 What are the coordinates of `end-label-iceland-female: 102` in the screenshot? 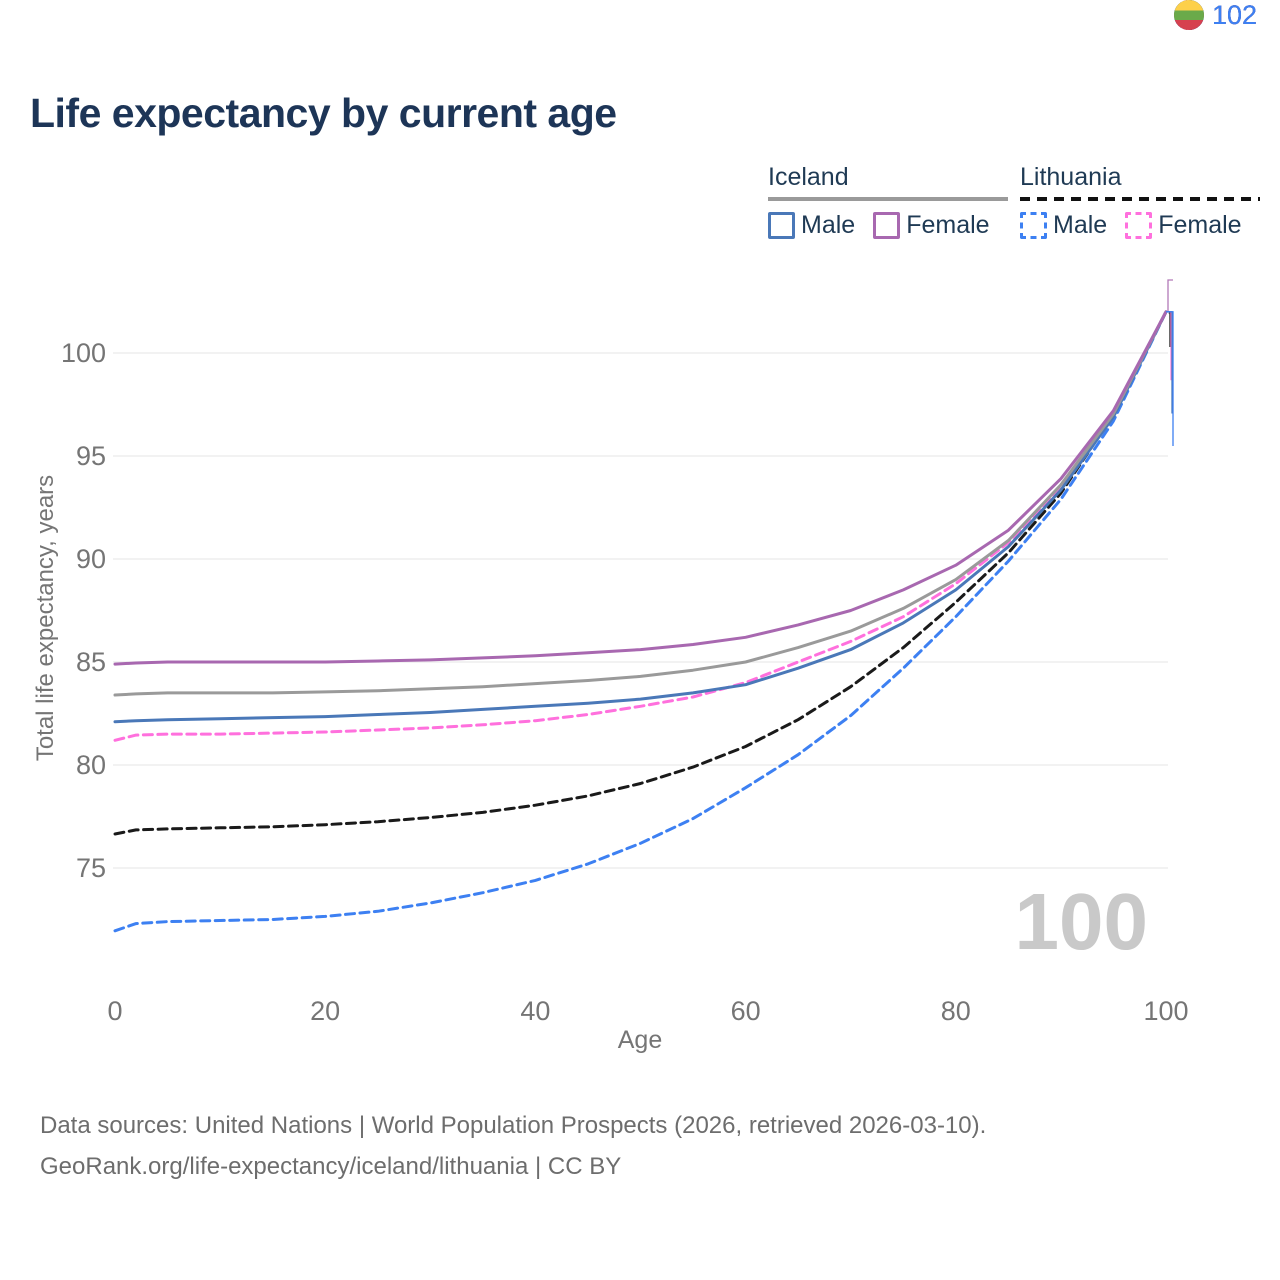 It's located at (1215, 15).